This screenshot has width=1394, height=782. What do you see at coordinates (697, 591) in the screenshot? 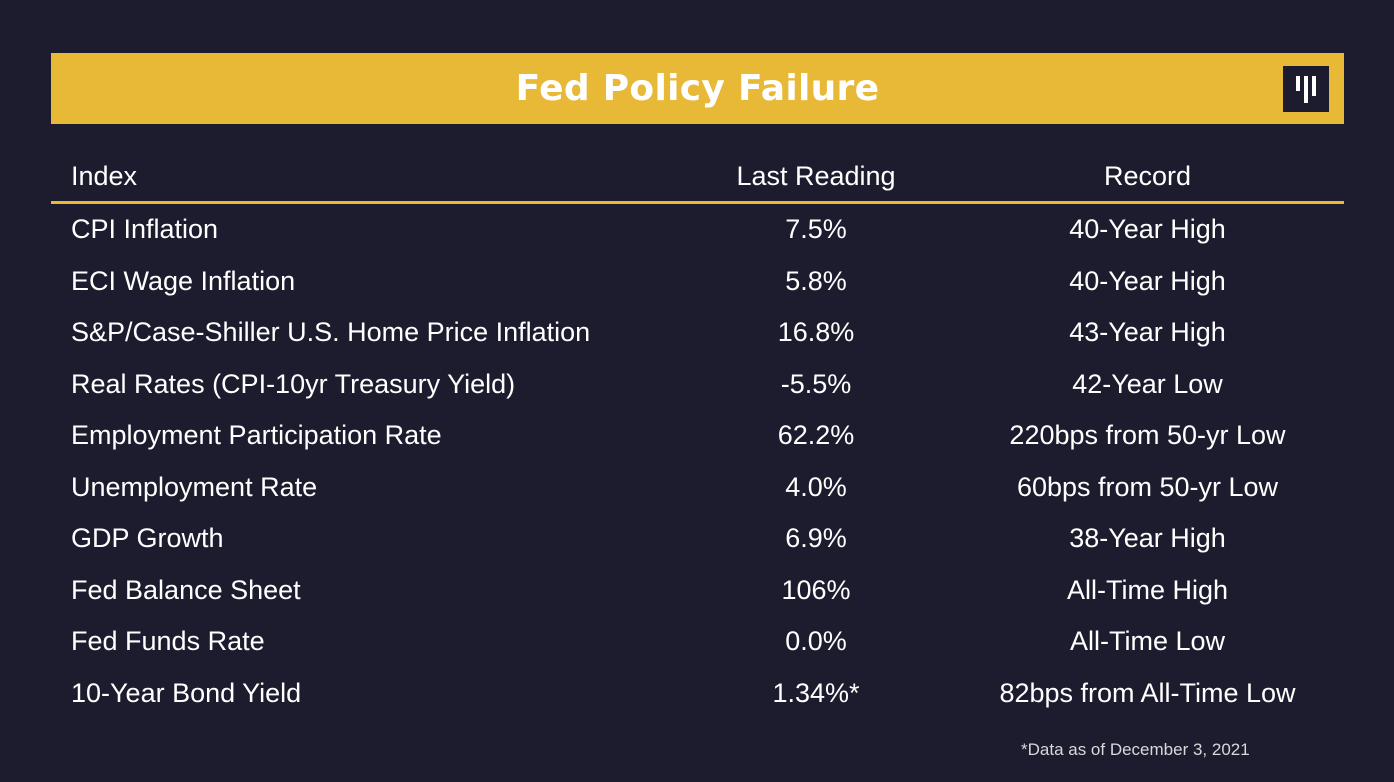
I see `table-row: Fed Balance Sheet 106% All-Time High` at bounding box center [697, 591].